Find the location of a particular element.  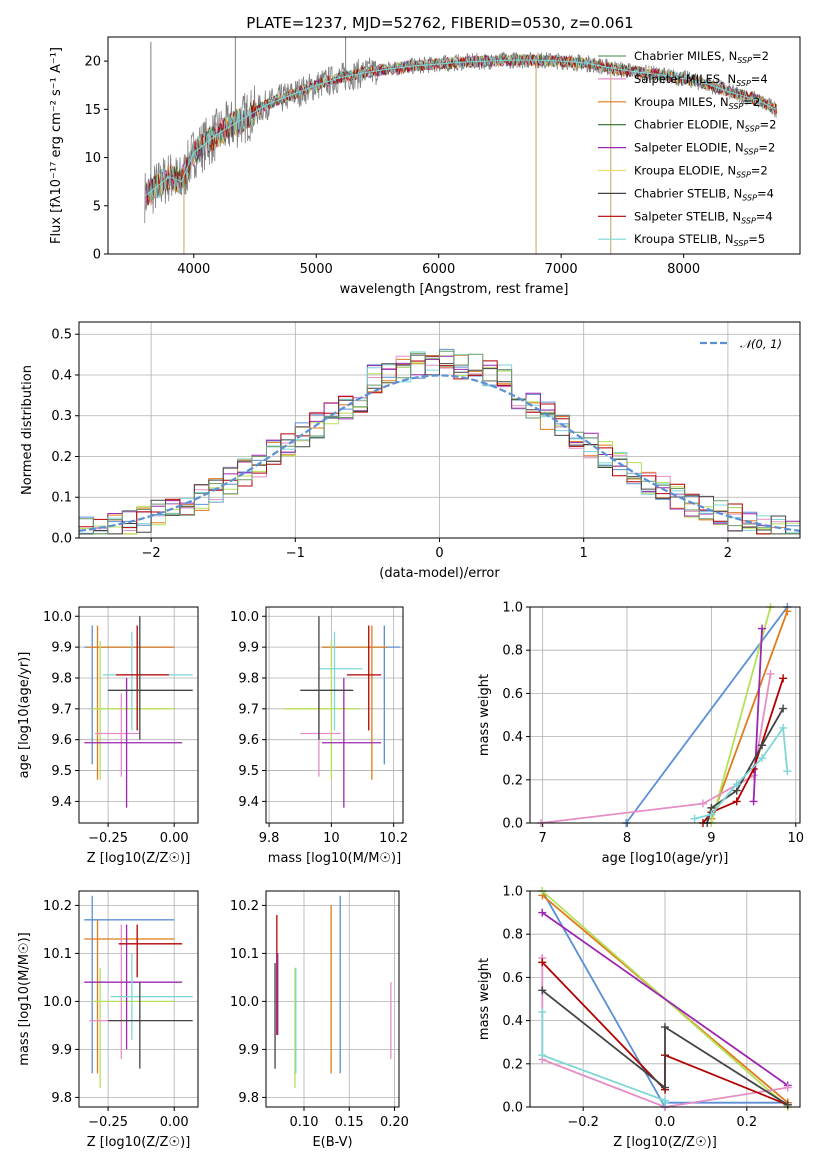

y-axis-label: mass weight is located at coordinates (484, 999).